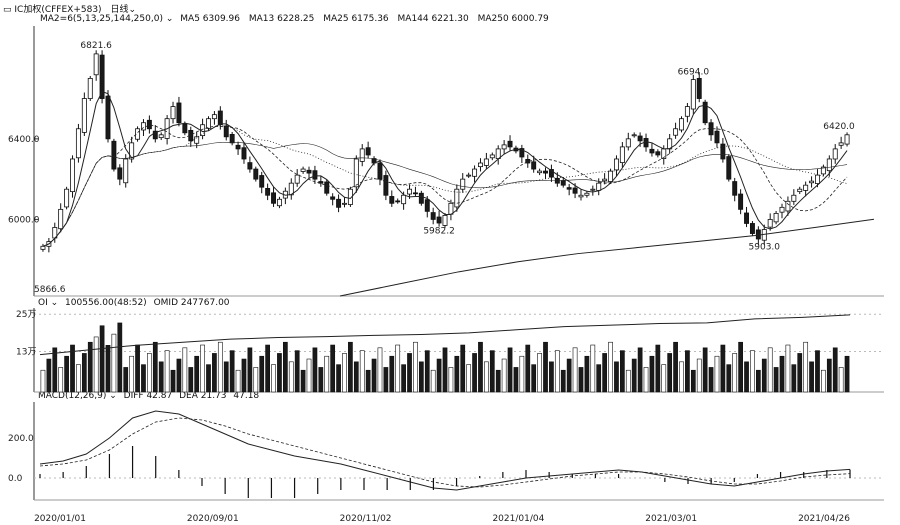 The width and height of the screenshot is (900, 525). What do you see at coordinates (26, 315) in the screenshot?
I see `volume-tick-label: 25万` at bounding box center [26, 315].